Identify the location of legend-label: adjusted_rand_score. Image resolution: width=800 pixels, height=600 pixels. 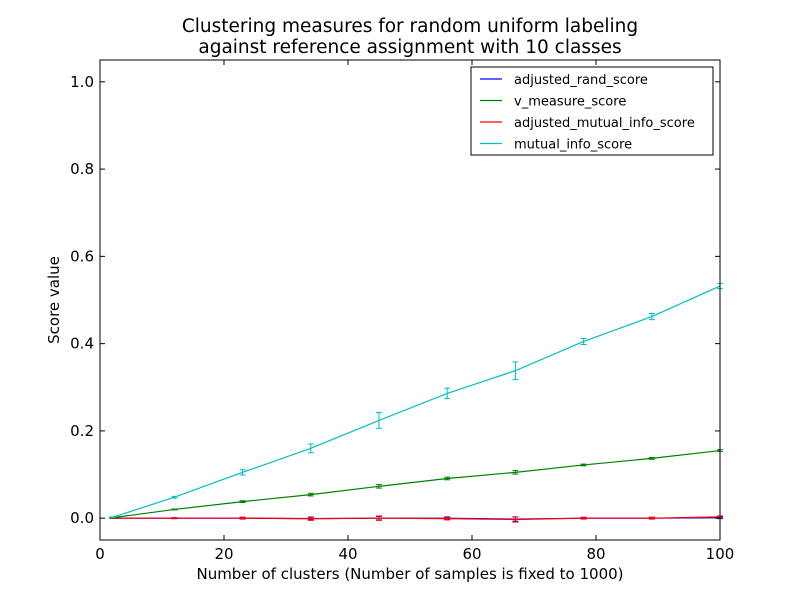
(581, 80).